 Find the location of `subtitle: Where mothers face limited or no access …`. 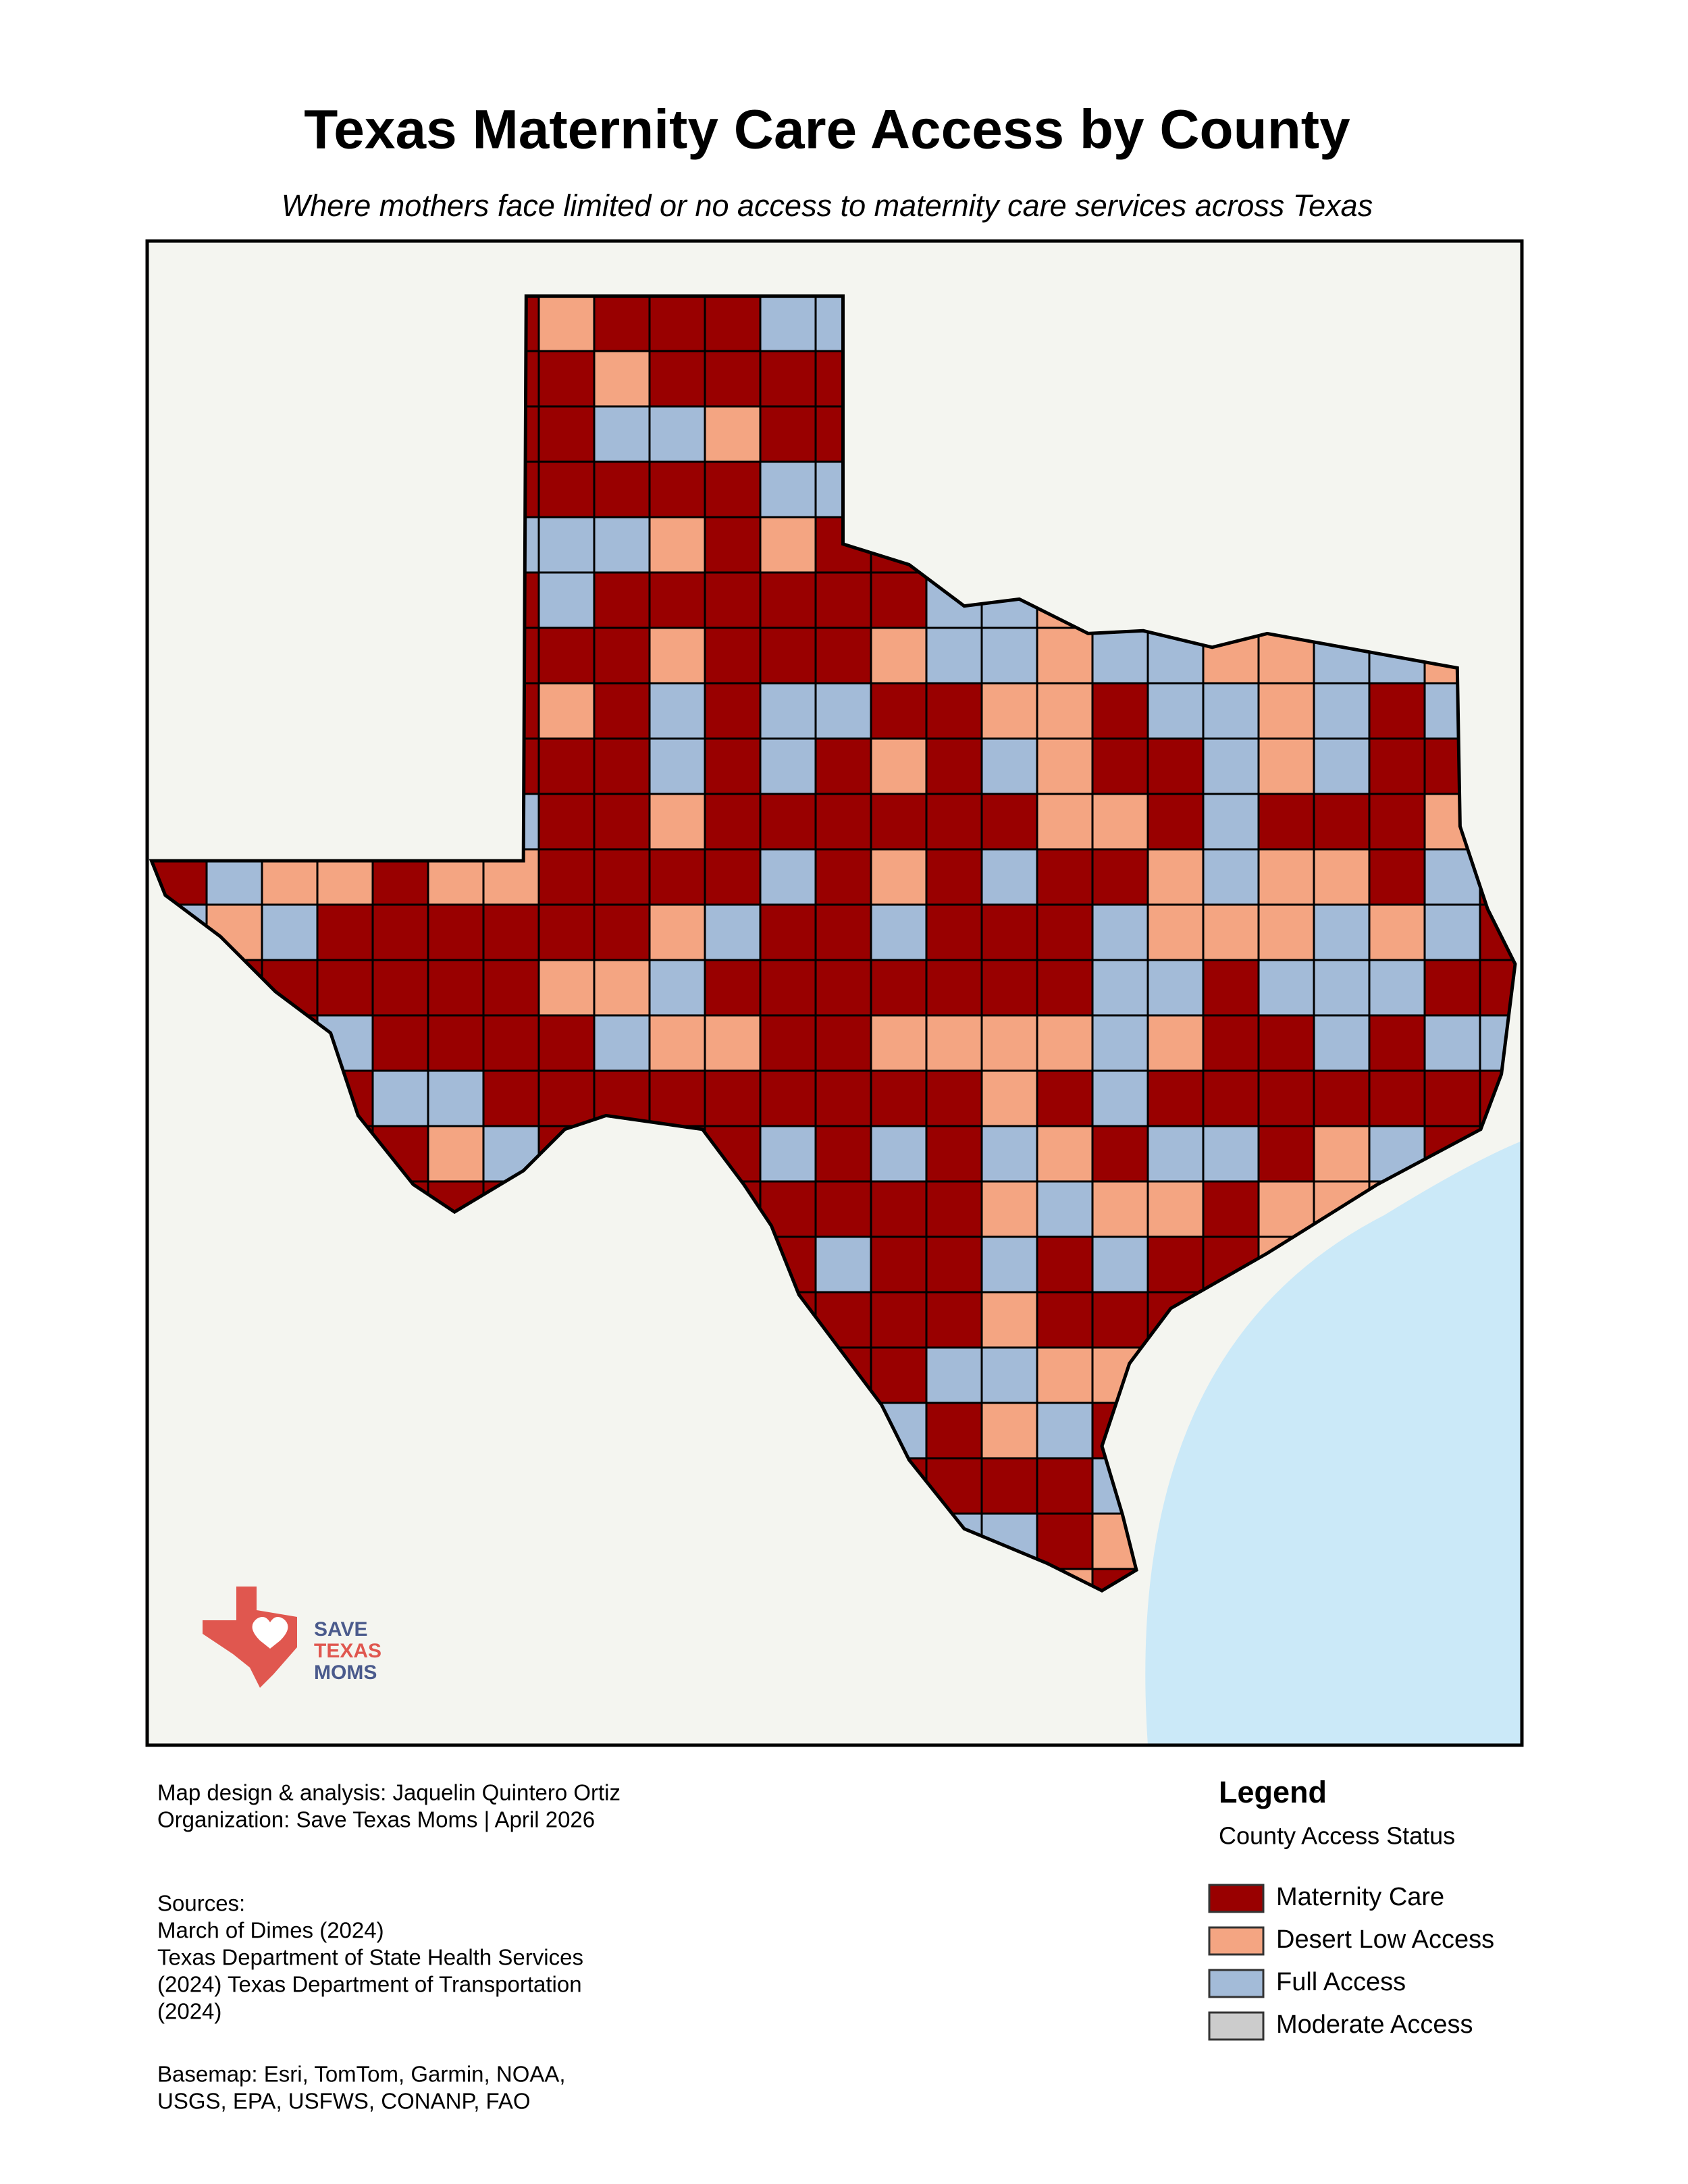

subtitle: Where mothers face limited or no access … is located at coordinates (828, 205).